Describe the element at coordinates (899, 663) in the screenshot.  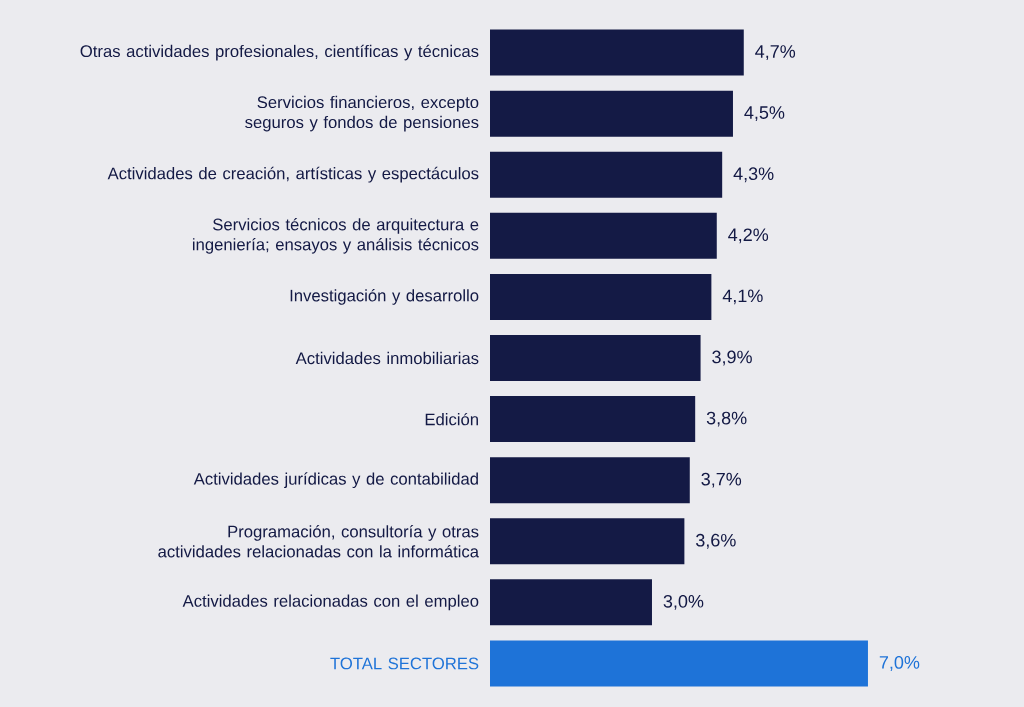
I see `data-label: 7,0%` at that location.